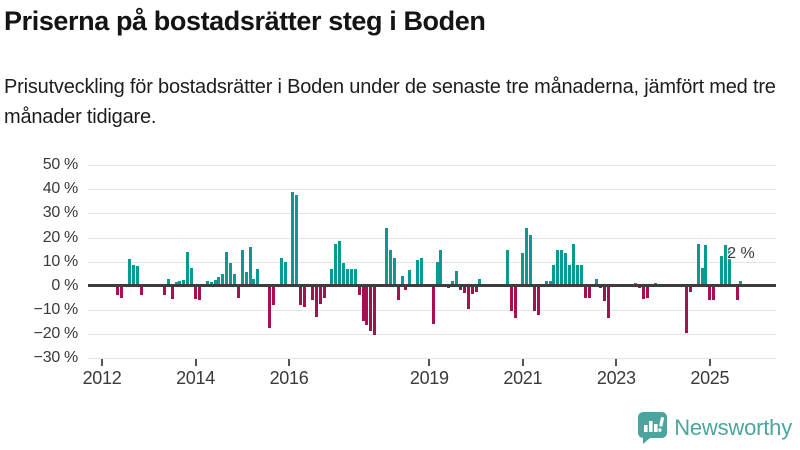 This screenshot has height=450, width=800. Describe the element at coordinates (289, 378) in the screenshot. I see `x-axis-label: 2016` at that location.